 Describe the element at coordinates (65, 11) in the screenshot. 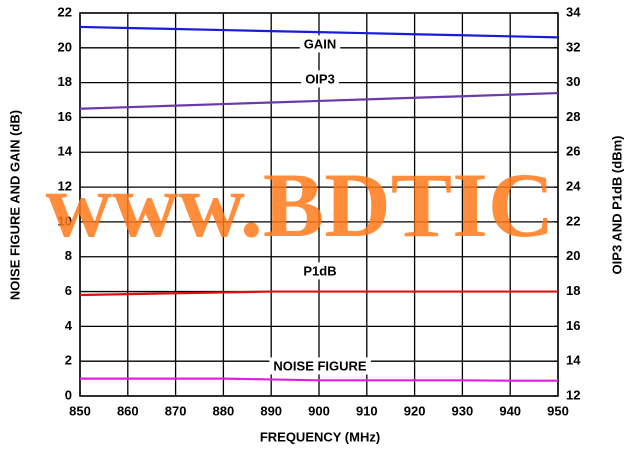

I see `y-tick-label: 22` at that location.